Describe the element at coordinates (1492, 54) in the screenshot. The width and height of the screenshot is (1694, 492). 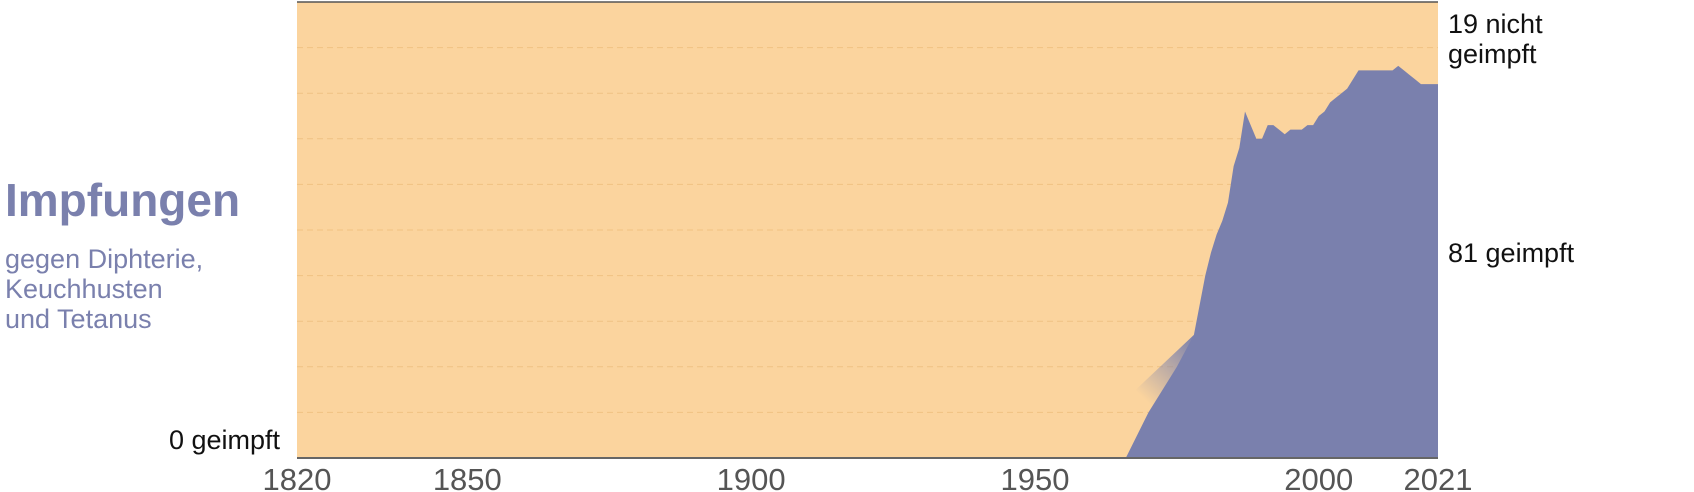
I see `label-top-line: geimpft` at that location.